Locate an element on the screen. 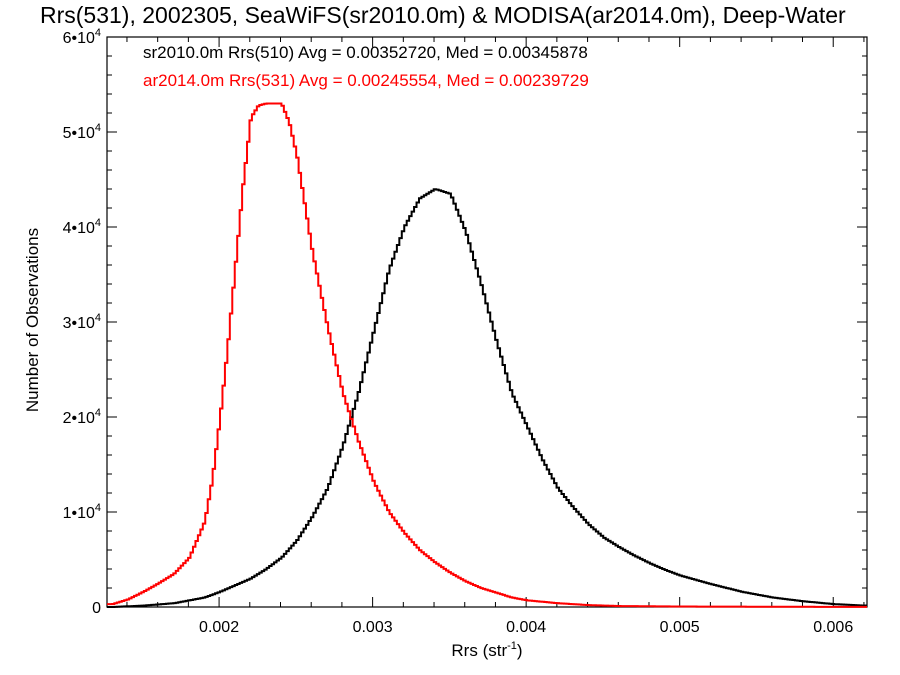 The width and height of the screenshot is (900, 675). x-axis-label-unit-exponent: -1 is located at coordinates (512, 646).